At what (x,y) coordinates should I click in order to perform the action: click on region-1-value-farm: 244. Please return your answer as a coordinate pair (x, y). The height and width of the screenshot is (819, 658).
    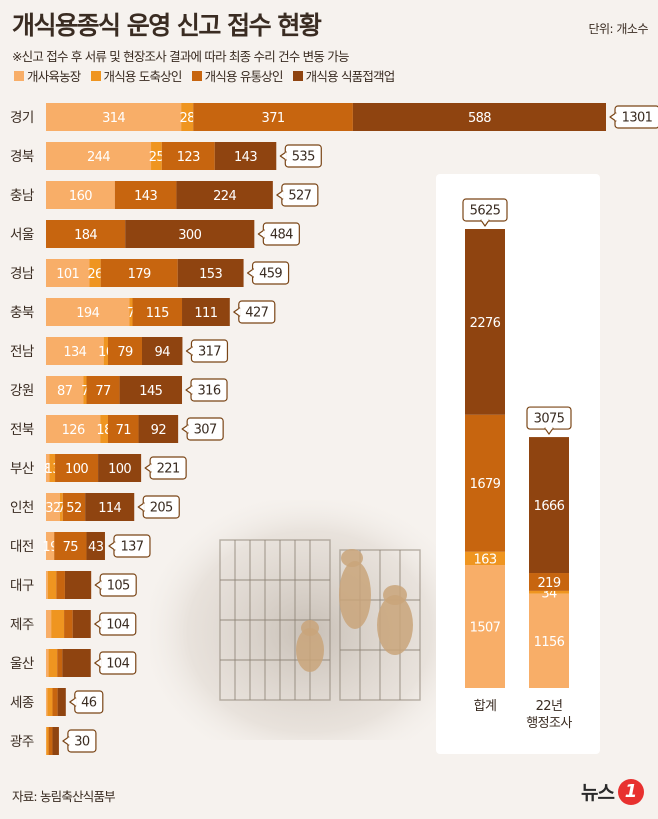
    Looking at the image, I should click on (98, 157).